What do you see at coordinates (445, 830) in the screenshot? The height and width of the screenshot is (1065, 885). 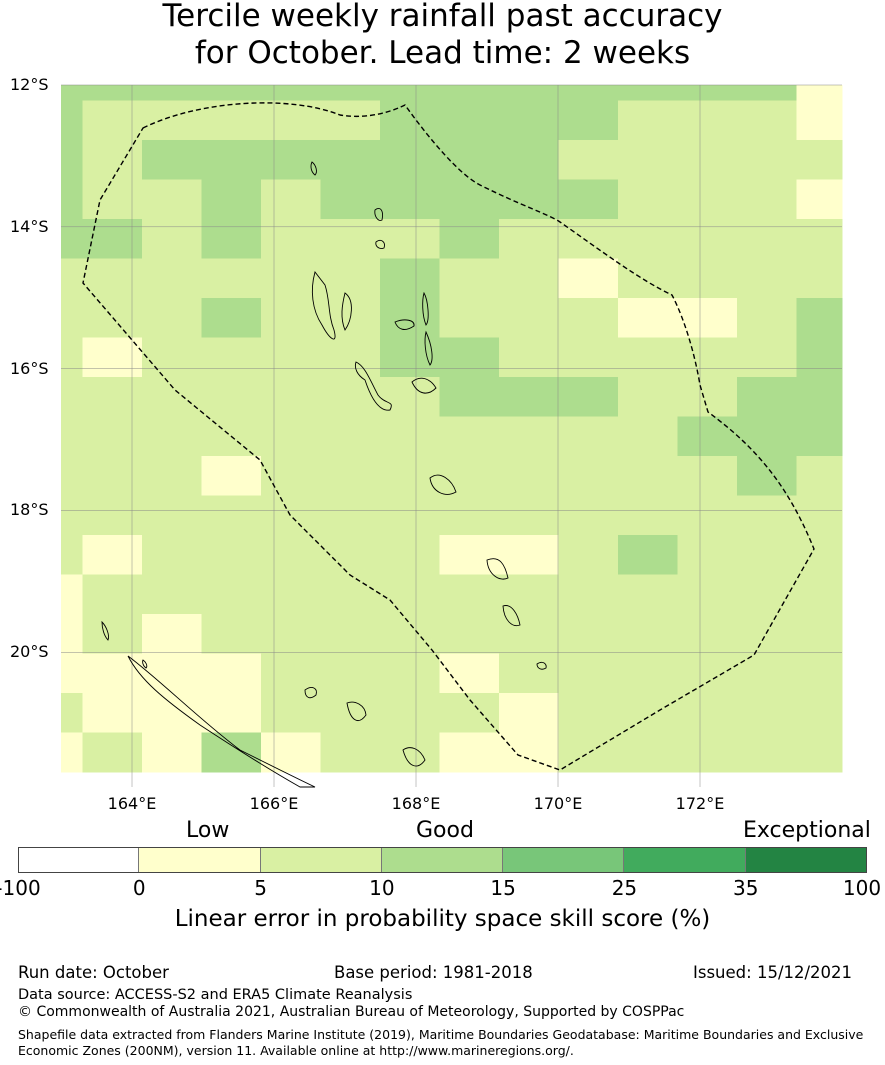 I see `category-good-label: Good` at bounding box center [445, 830].